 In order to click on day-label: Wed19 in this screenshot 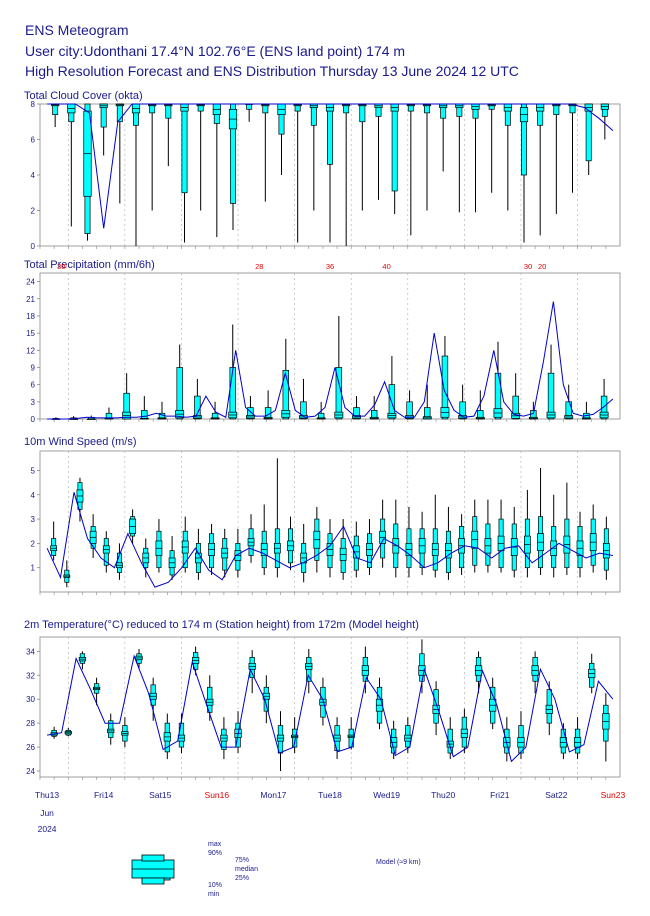, I will do `click(386, 795)`.